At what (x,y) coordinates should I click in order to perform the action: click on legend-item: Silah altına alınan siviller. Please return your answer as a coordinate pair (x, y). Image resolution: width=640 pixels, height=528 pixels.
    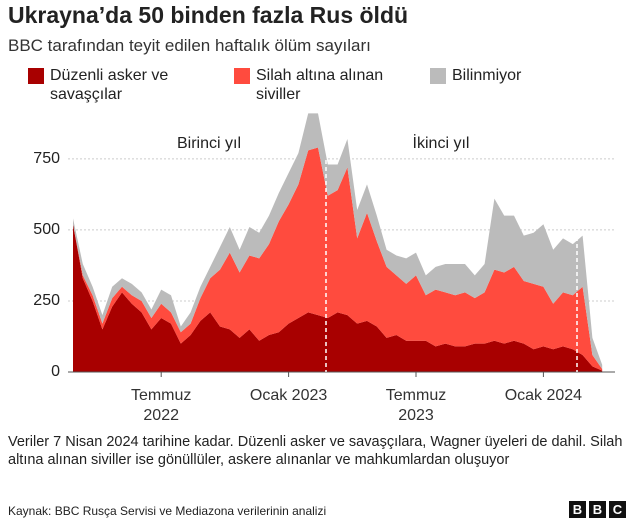
    Looking at the image, I should click on (324, 85).